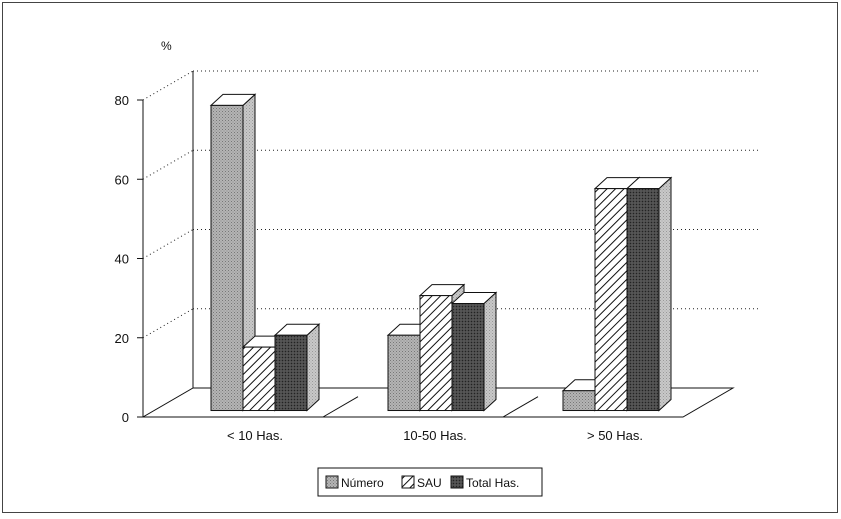 The height and width of the screenshot is (519, 841). I want to click on y-tick-label: 80, so click(122, 100).